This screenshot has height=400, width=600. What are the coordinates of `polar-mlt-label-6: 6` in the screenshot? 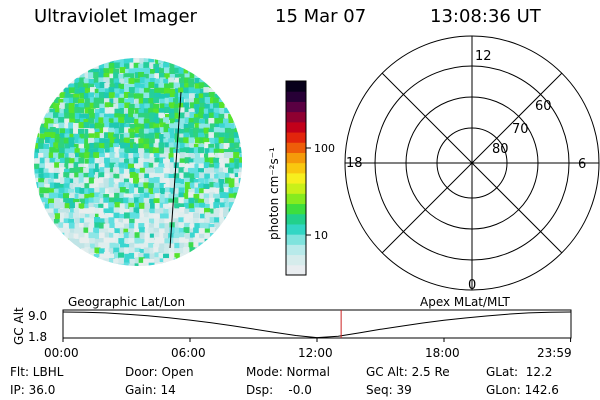 It's located at (582, 164).